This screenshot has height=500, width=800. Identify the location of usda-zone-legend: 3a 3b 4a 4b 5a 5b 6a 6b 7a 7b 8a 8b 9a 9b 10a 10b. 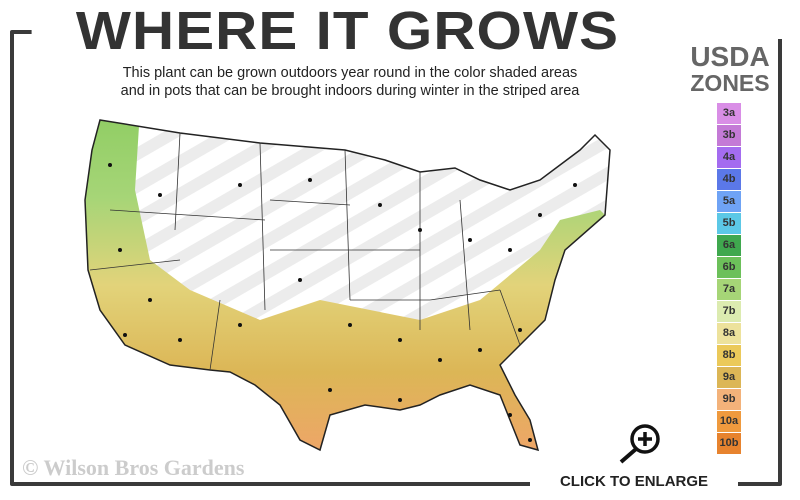
(729, 279).